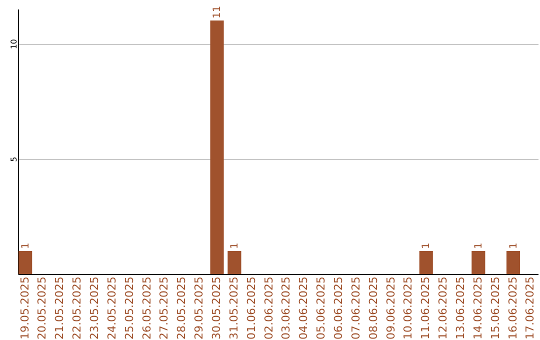  Describe the element at coordinates (477, 308) in the screenshot. I see `x-tick-label: 14.06.2025` at that location.